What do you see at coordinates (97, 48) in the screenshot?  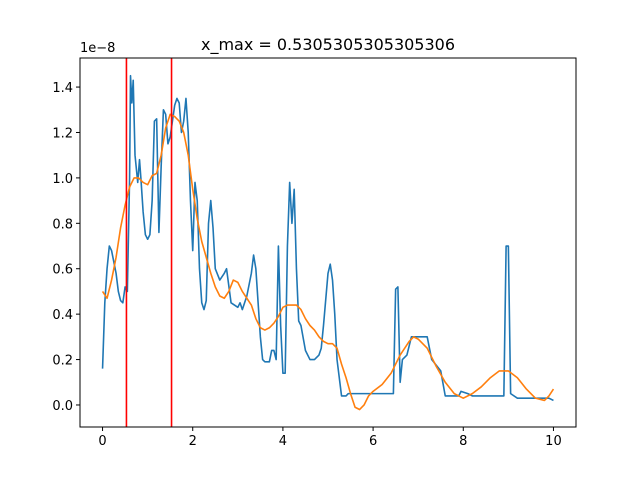 I see `offset-label: 1e−8` at bounding box center [97, 48].